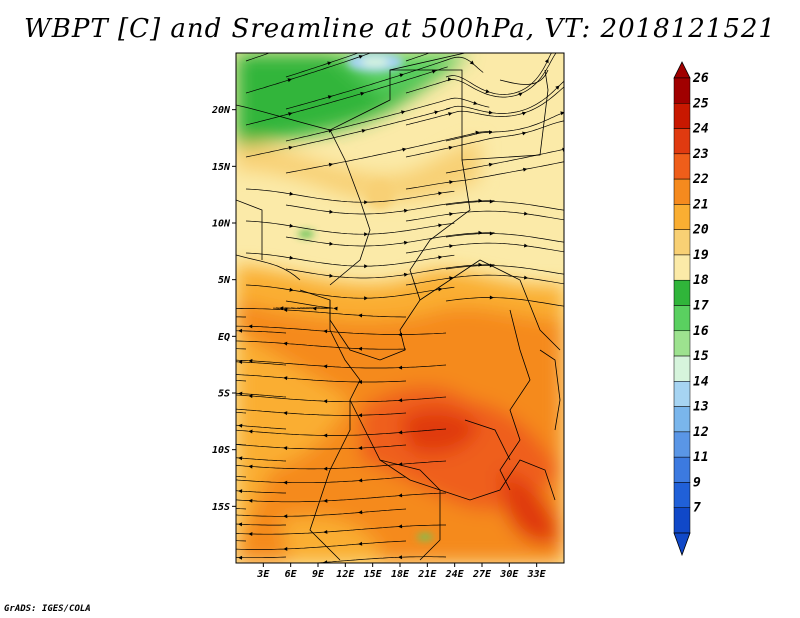 The height and width of the screenshot is (618, 800). Describe the element at coordinates (263, 574) in the screenshot. I see `lon-label: 3E` at that location.